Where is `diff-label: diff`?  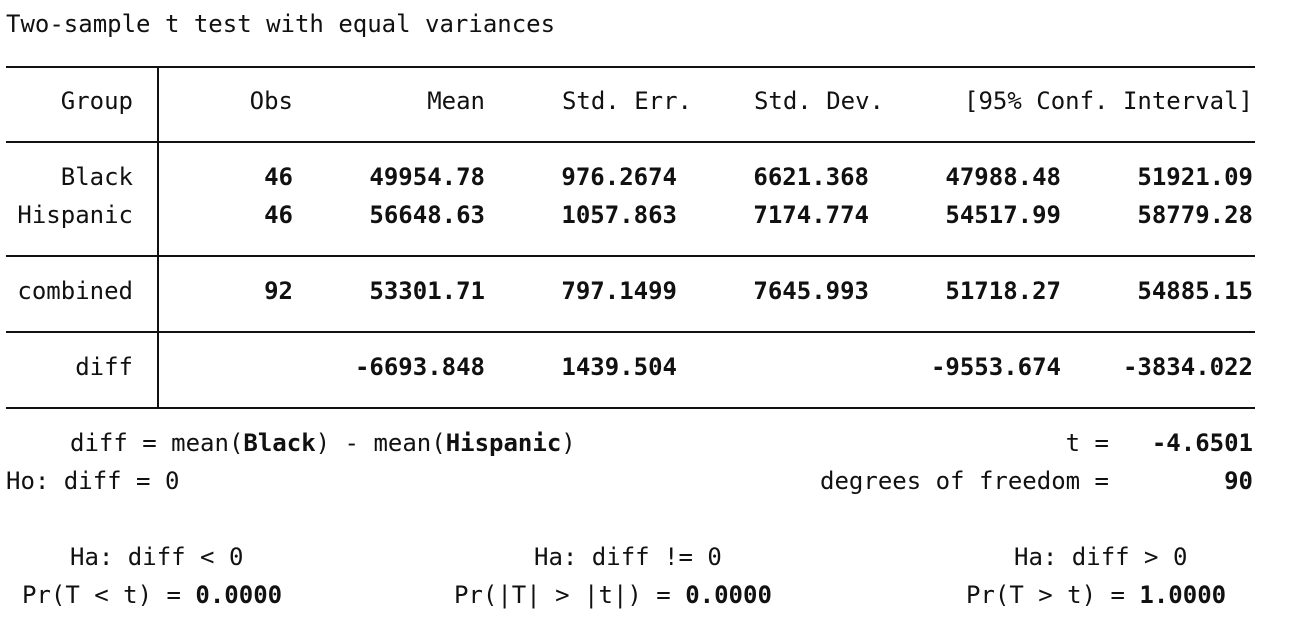
diff-label: diff is located at coordinates (104, 367).